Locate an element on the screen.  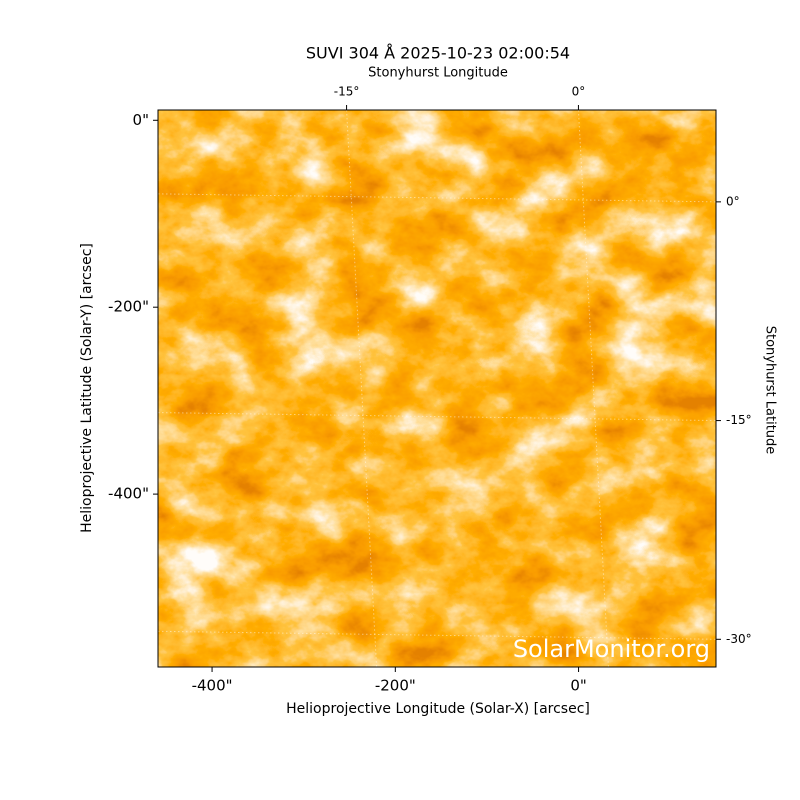
x-tick-label: -400" is located at coordinates (212, 686).